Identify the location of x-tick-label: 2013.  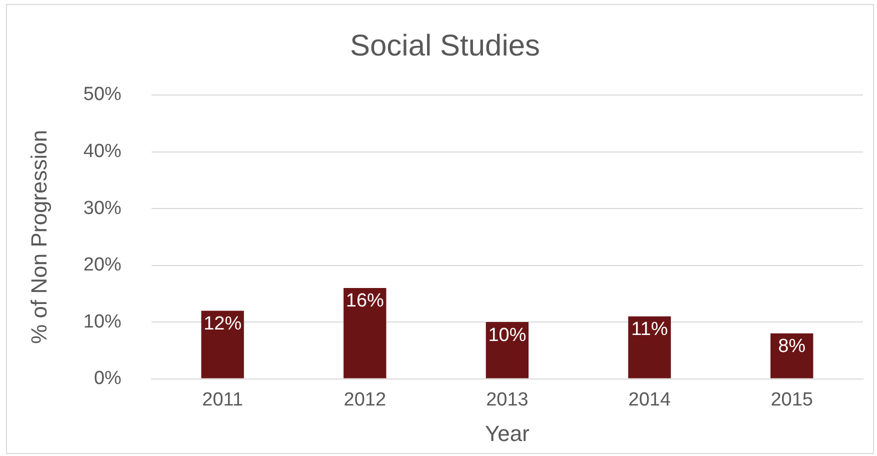
(507, 399).